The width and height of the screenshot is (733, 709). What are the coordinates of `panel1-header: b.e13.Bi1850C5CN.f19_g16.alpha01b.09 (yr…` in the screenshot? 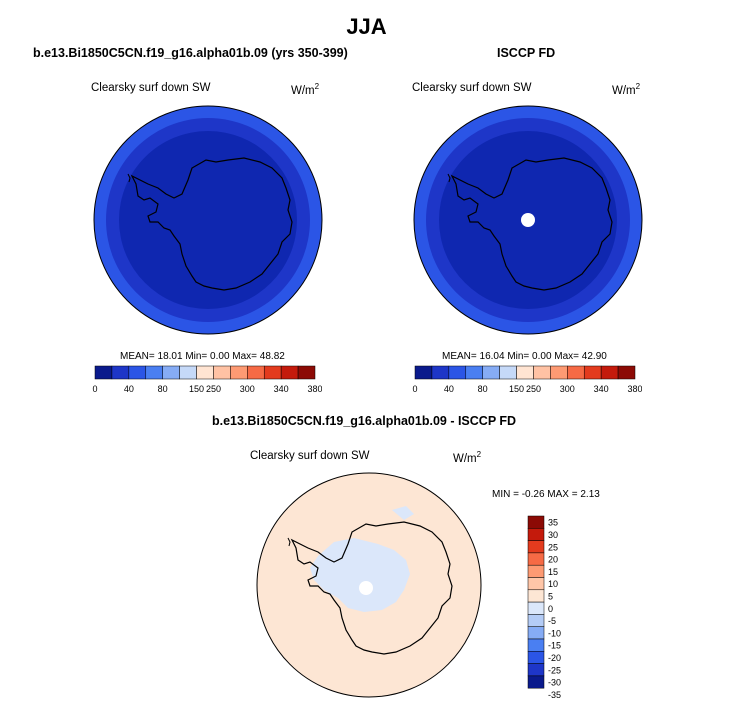 It's located at (190, 53).